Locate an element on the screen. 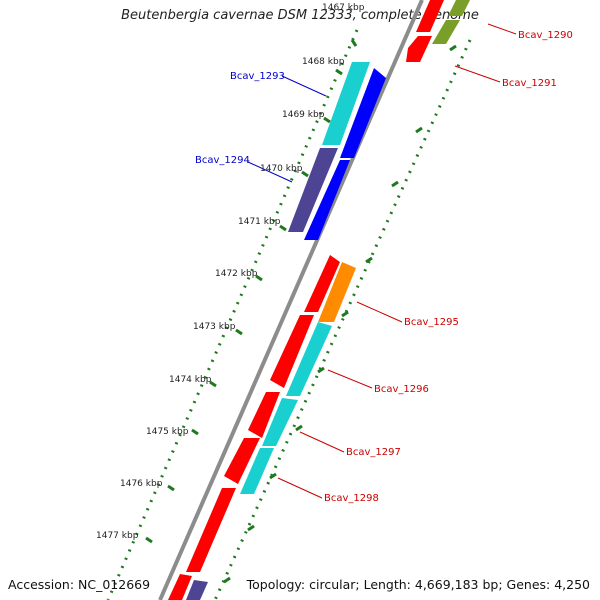  gene-label-bcav-1293: Bcav_1293 is located at coordinates (257, 76).